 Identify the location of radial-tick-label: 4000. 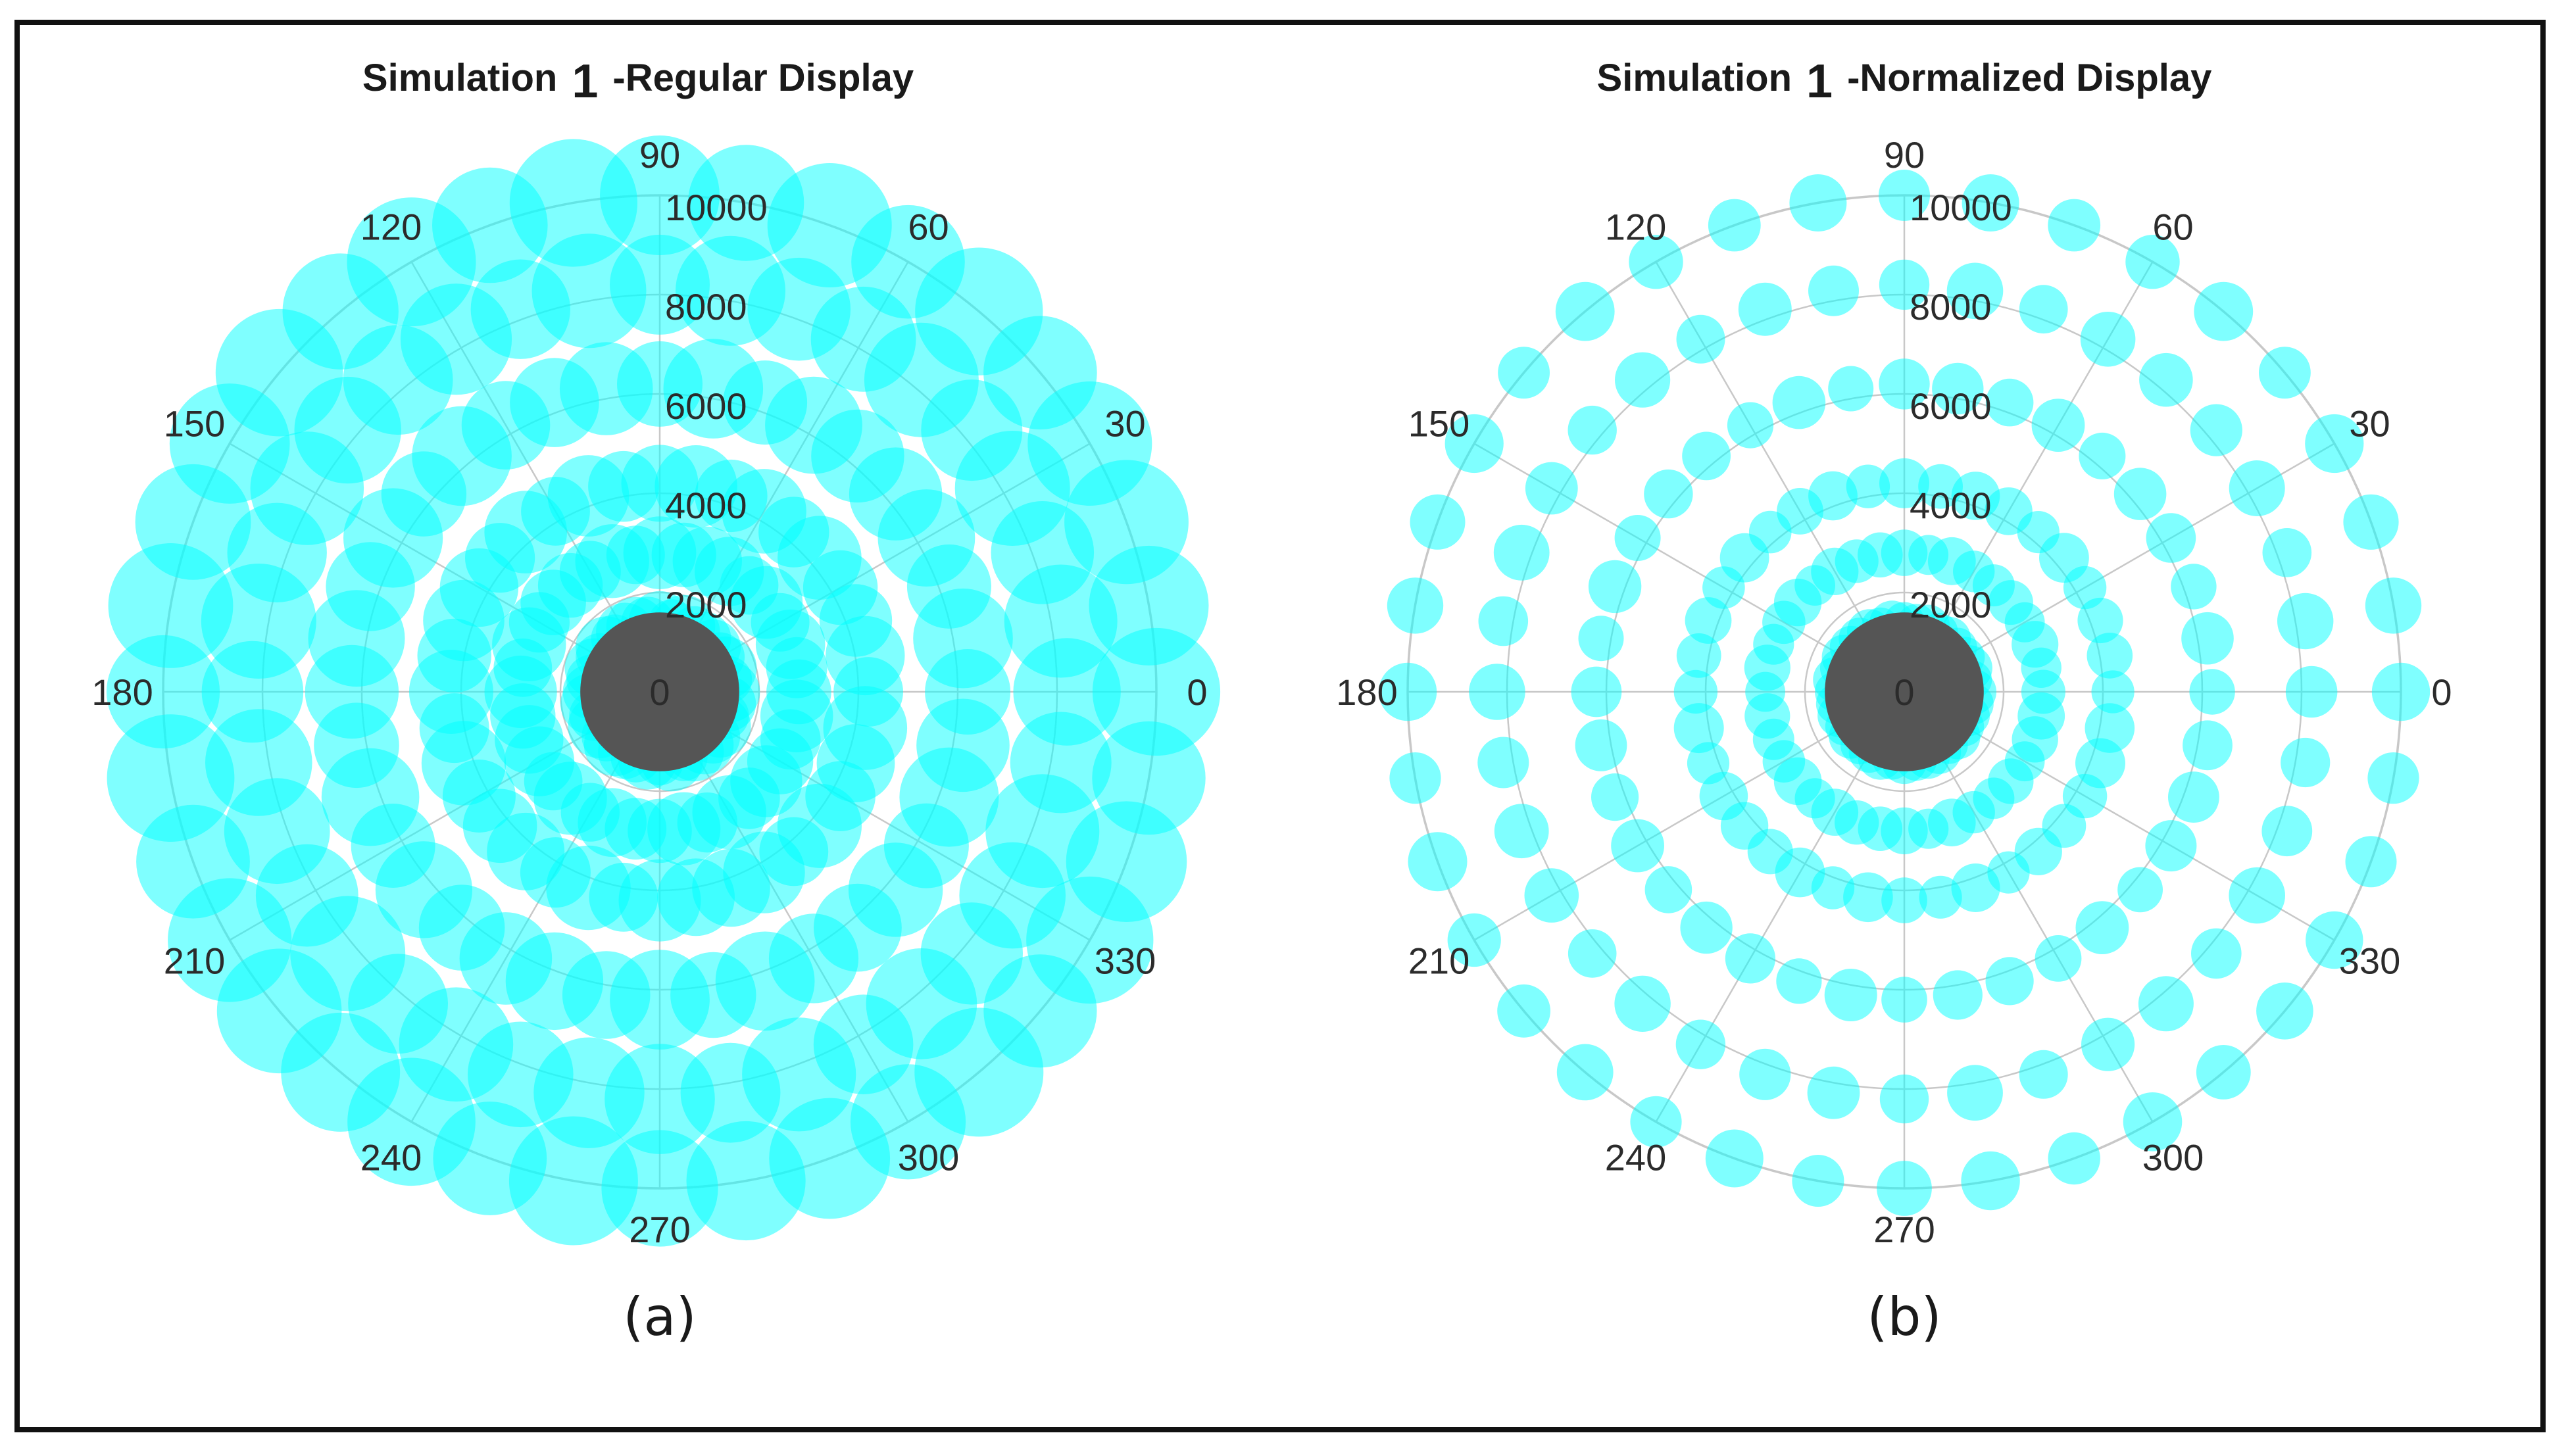
(1951, 505).